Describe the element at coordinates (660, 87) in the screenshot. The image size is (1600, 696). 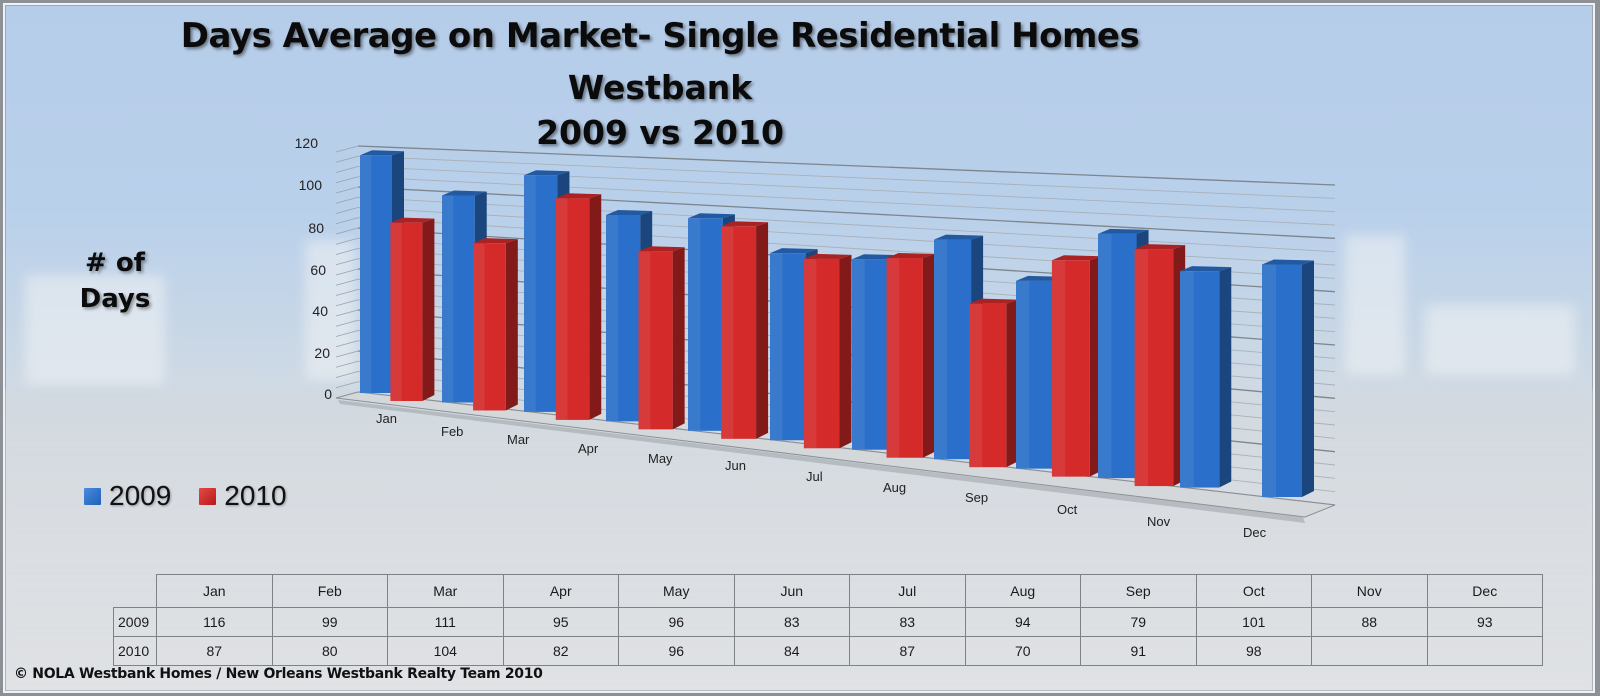
I see `chart-subtitle-region: Westbank` at that location.